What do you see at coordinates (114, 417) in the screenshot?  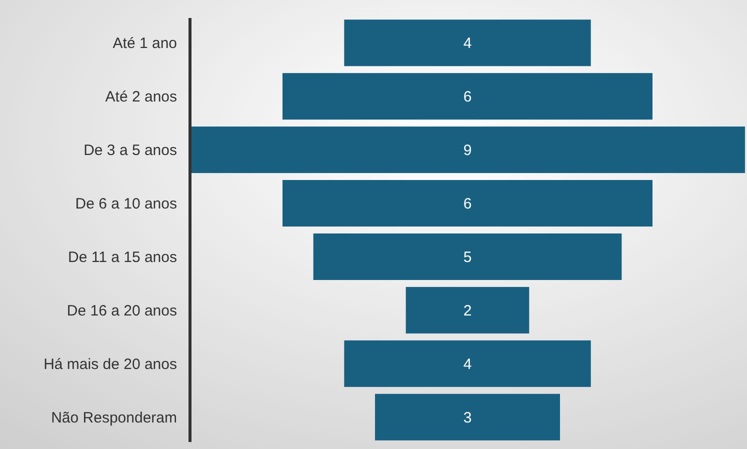 I see `category-label: Não Responderam` at bounding box center [114, 417].